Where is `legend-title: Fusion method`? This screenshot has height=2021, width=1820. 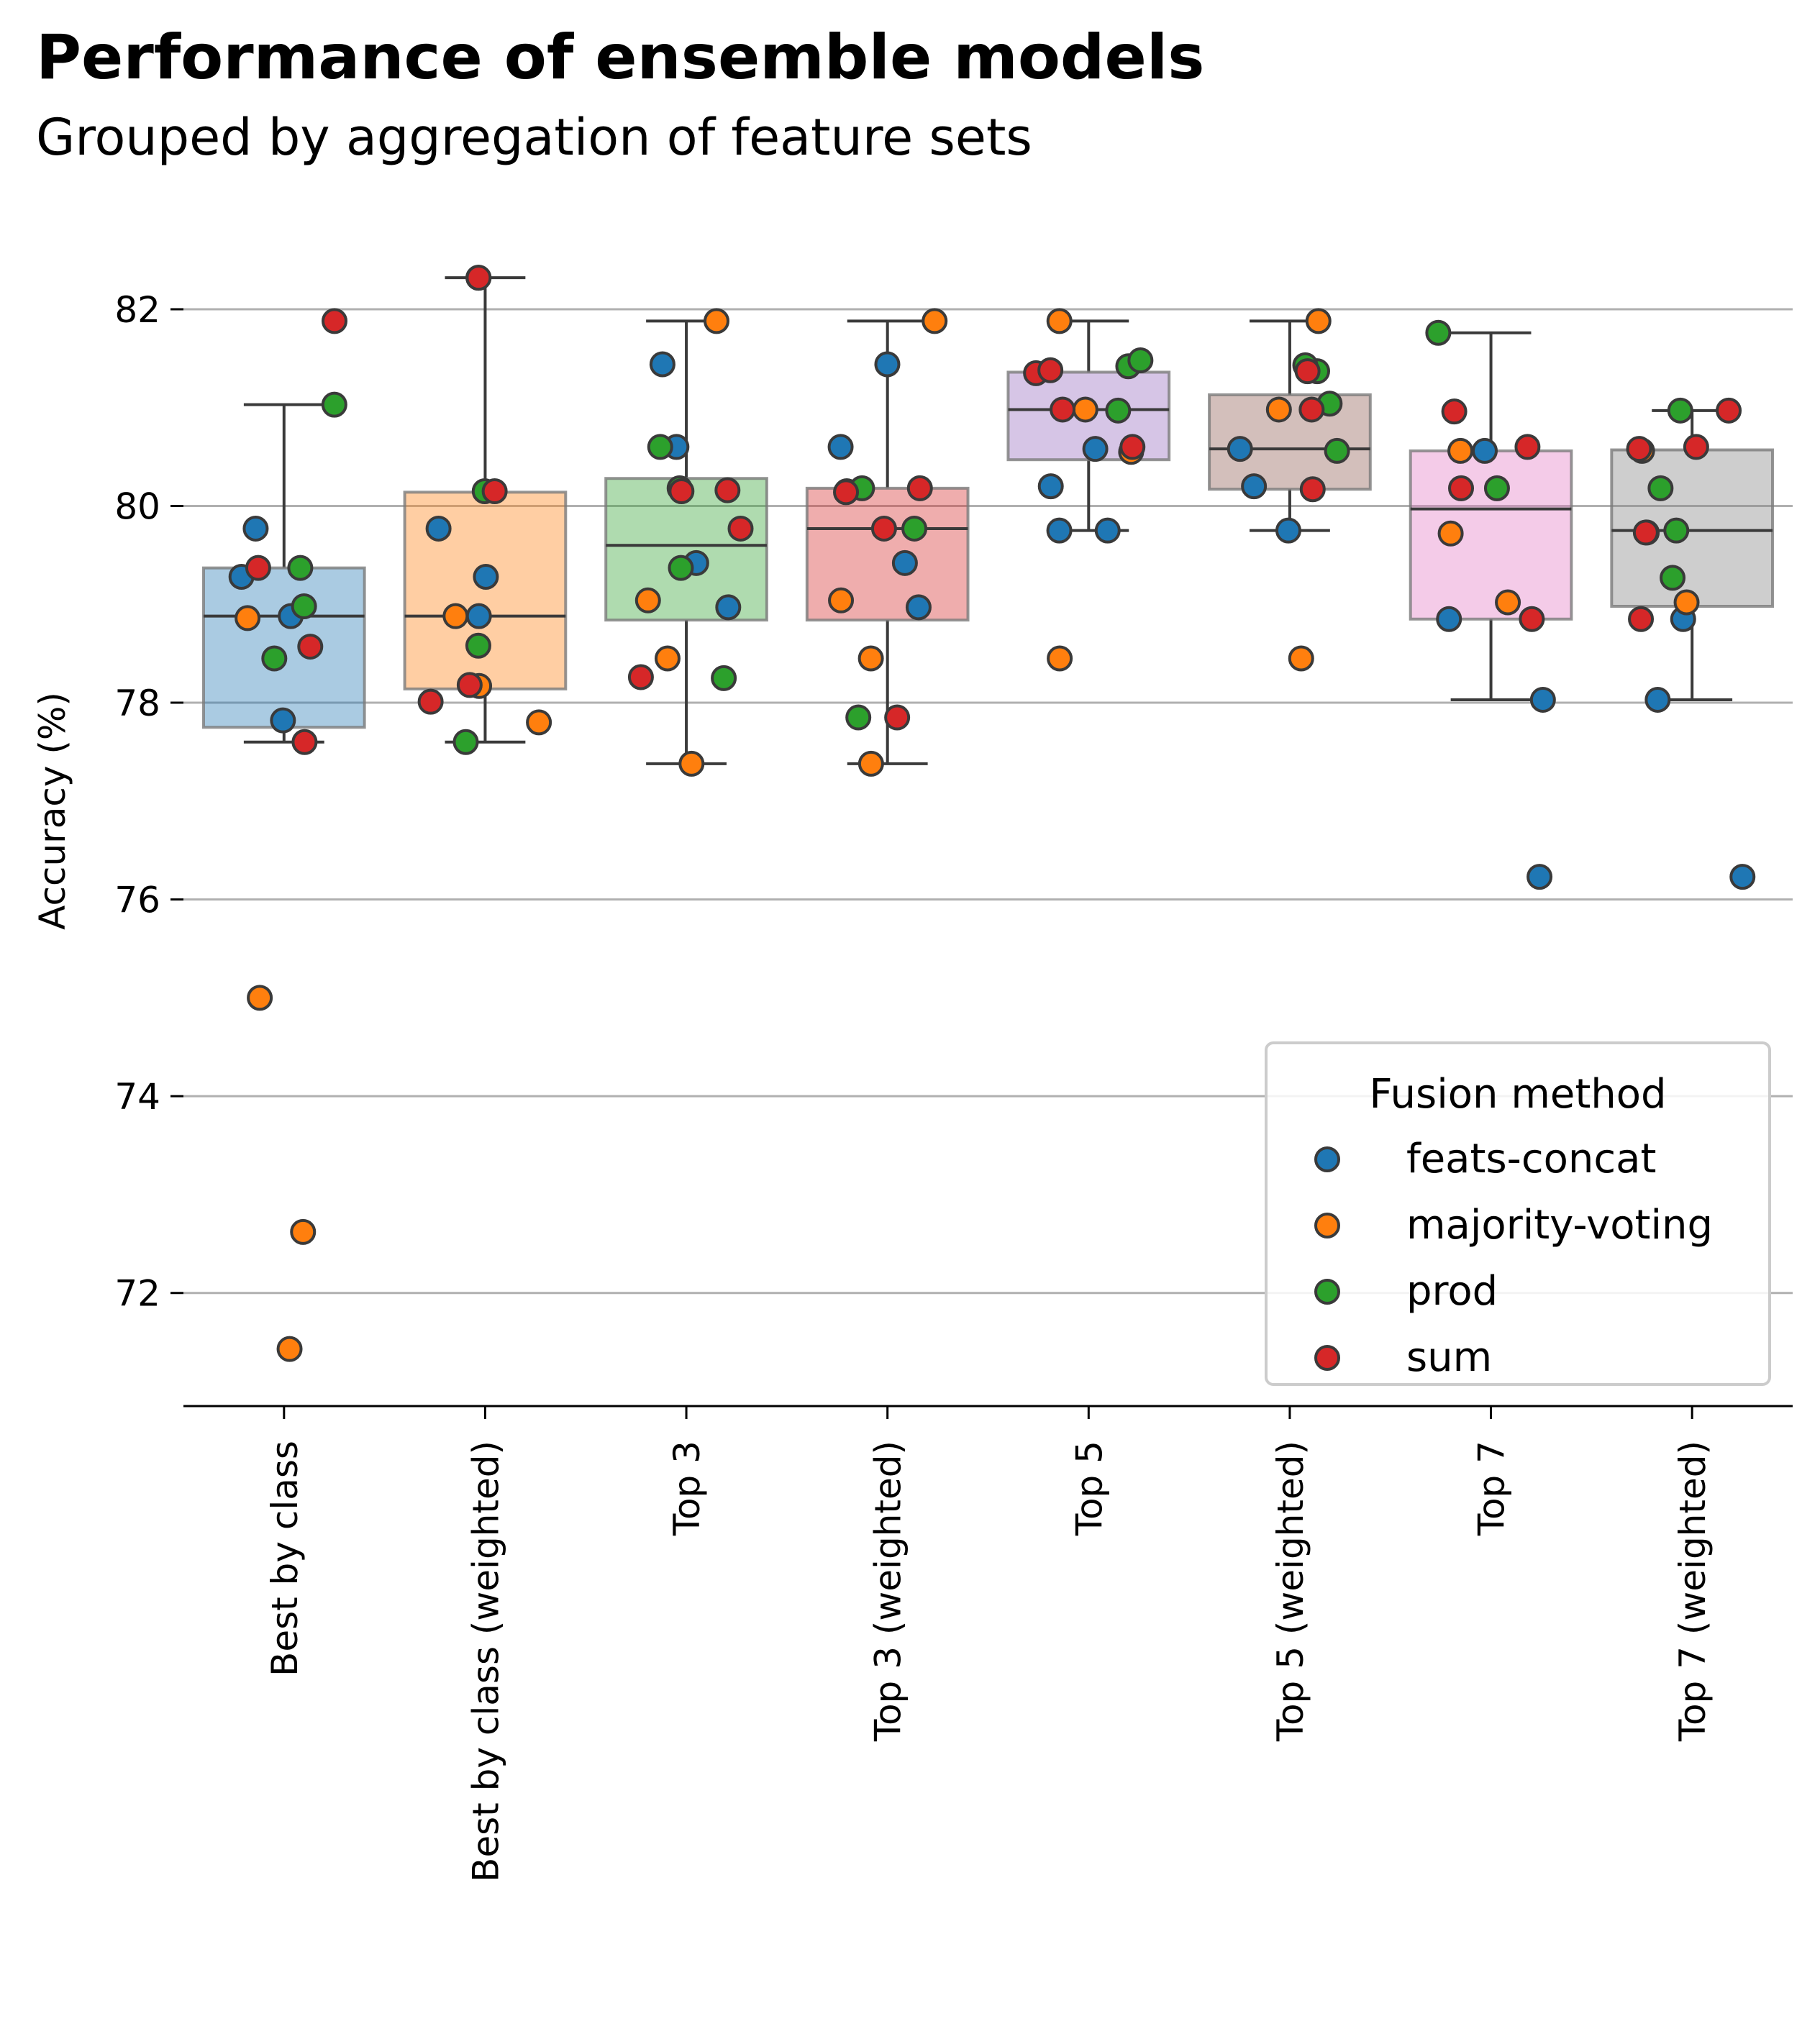 legend-title: Fusion method is located at coordinates (1517, 1094).